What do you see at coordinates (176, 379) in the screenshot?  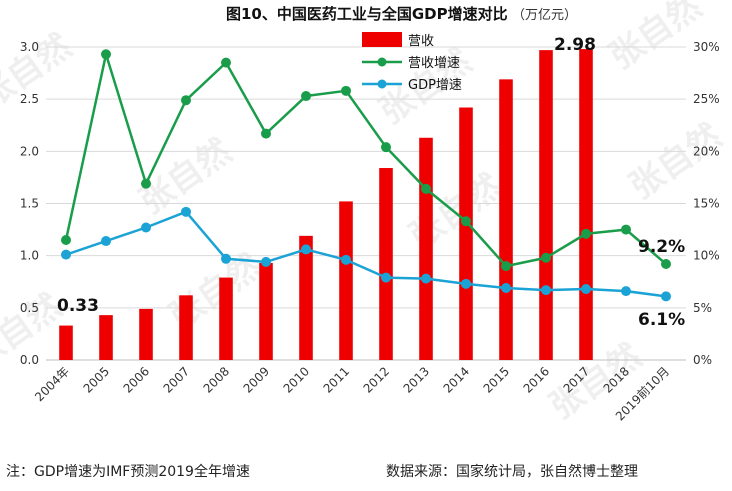 I see `x-tick-label: 2007` at bounding box center [176, 379].